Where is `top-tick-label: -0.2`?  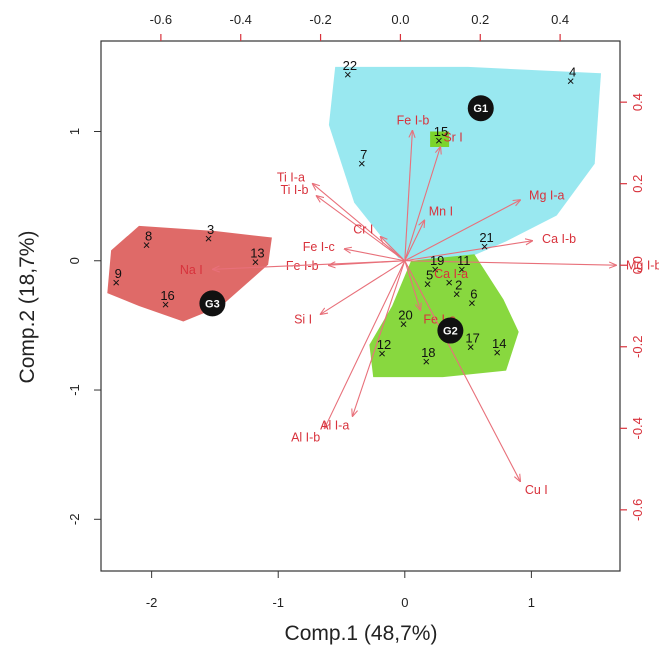 top-tick-label: -0.2 is located at coordinates (320, 19).